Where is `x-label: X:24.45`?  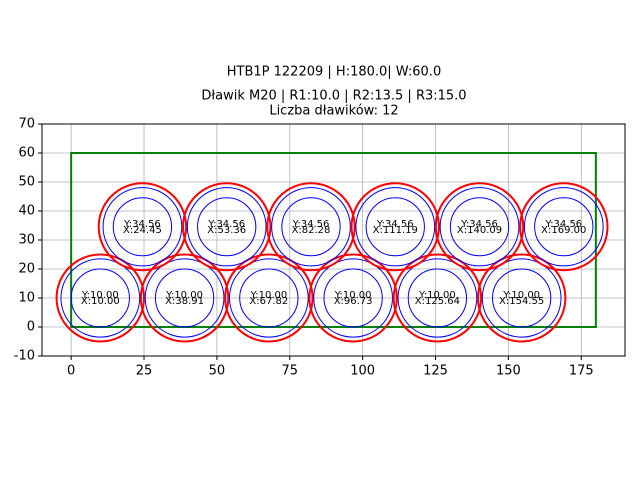
x-label: X:24.45 is located at coordinates (142, 230).